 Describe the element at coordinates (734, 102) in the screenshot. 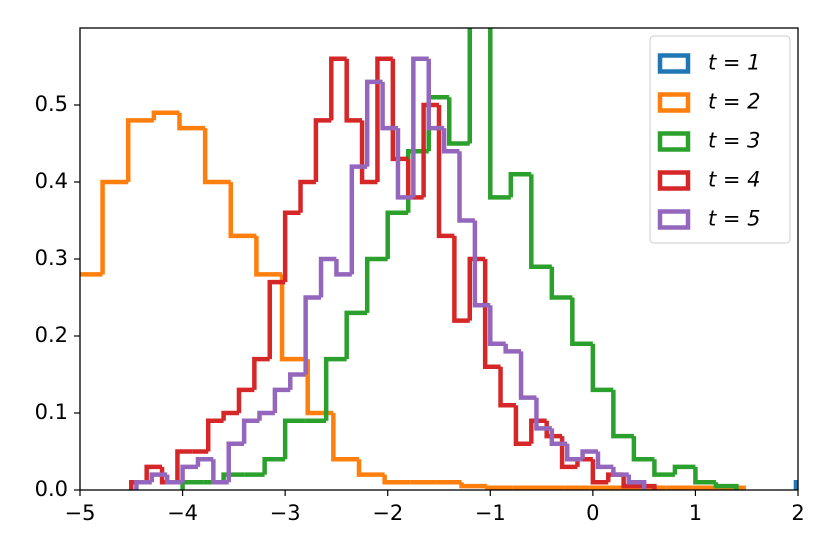

I see `legend-label: t = 2` at that location.